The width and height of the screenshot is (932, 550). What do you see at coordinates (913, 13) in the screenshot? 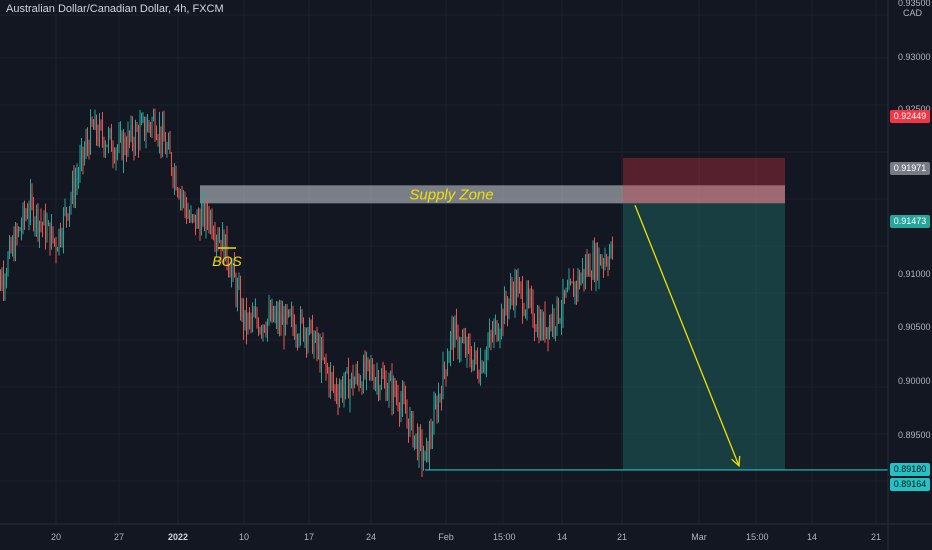
I see `currency-unit-label: CAD` at bounding box center [913, 13].